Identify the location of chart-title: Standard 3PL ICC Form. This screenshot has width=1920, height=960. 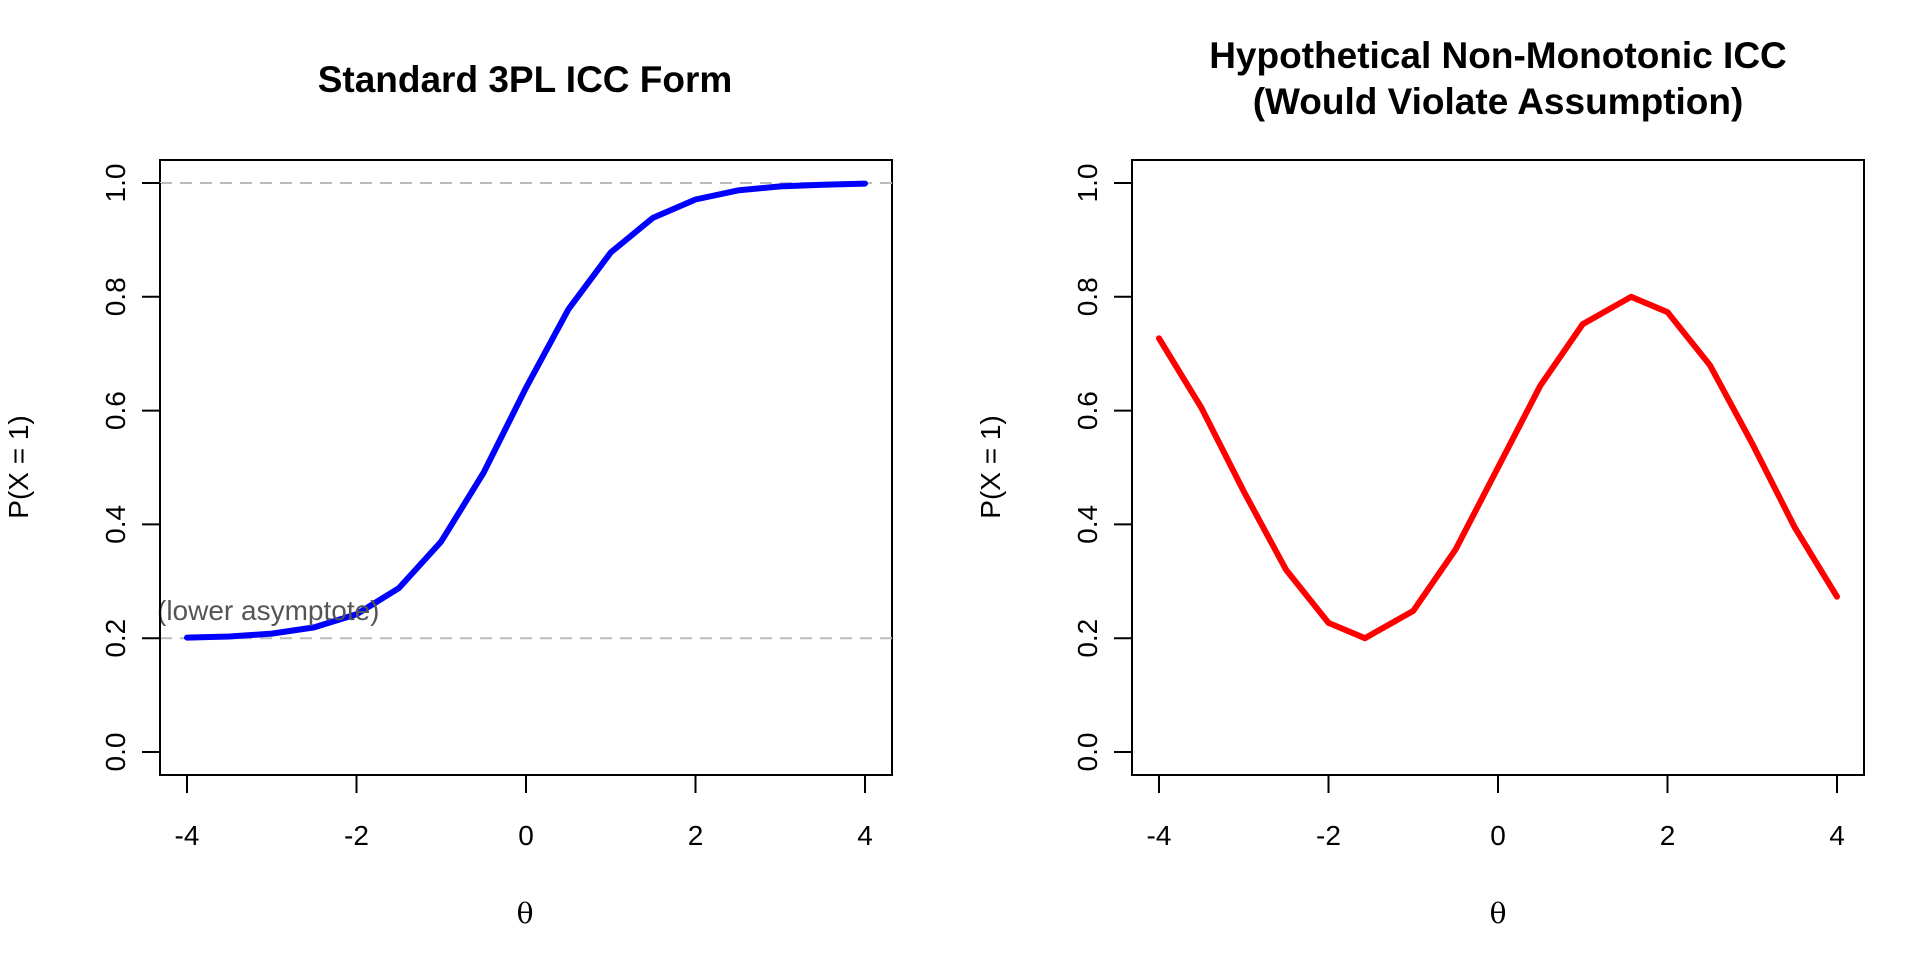
(525, 79).